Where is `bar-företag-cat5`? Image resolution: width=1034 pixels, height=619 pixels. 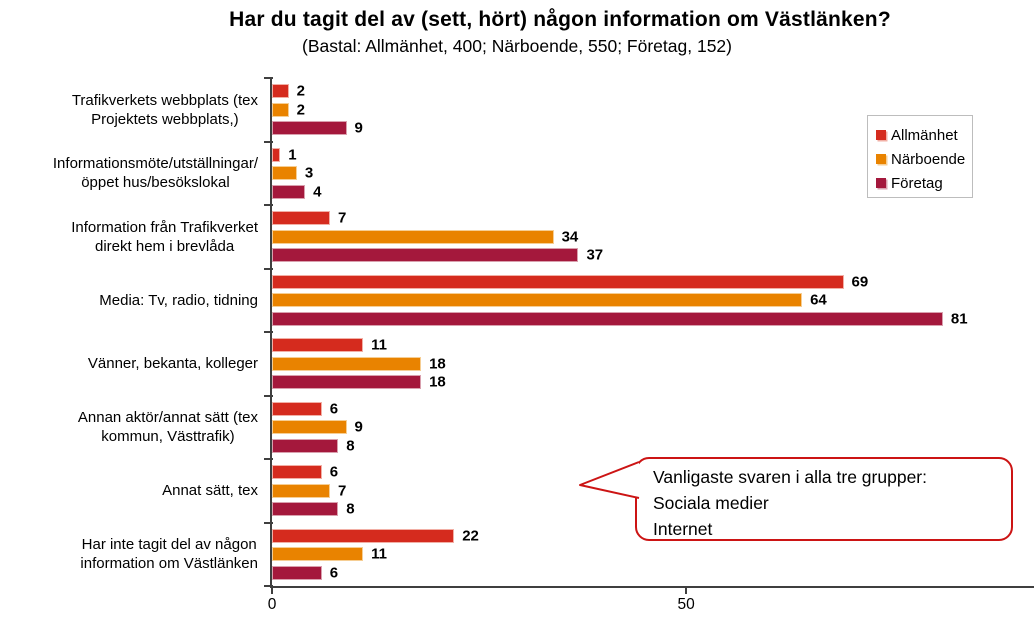
bar-företag-cat5 is located at coordinates (347, 382).